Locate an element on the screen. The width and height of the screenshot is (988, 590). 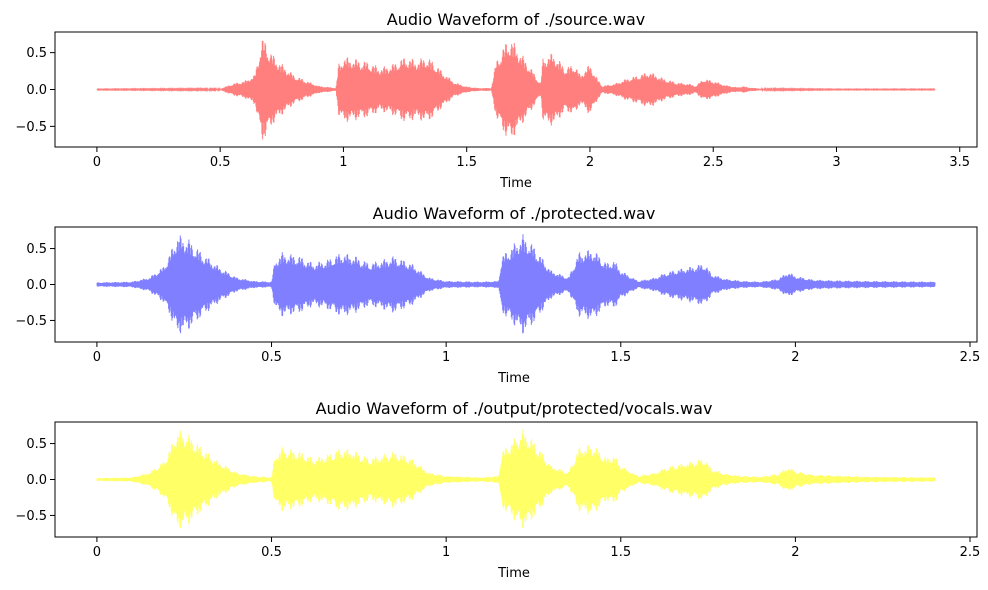
x-tick-label: 3 is located at coordinates (836, 162).